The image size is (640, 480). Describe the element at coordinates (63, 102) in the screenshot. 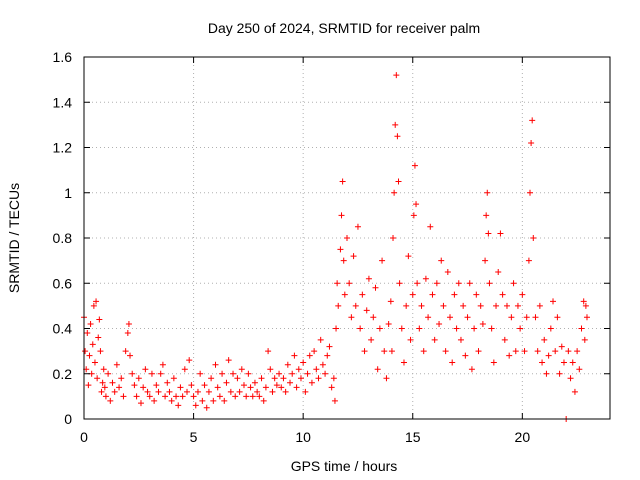

I see `y-tick-label: 1.4` at that location.